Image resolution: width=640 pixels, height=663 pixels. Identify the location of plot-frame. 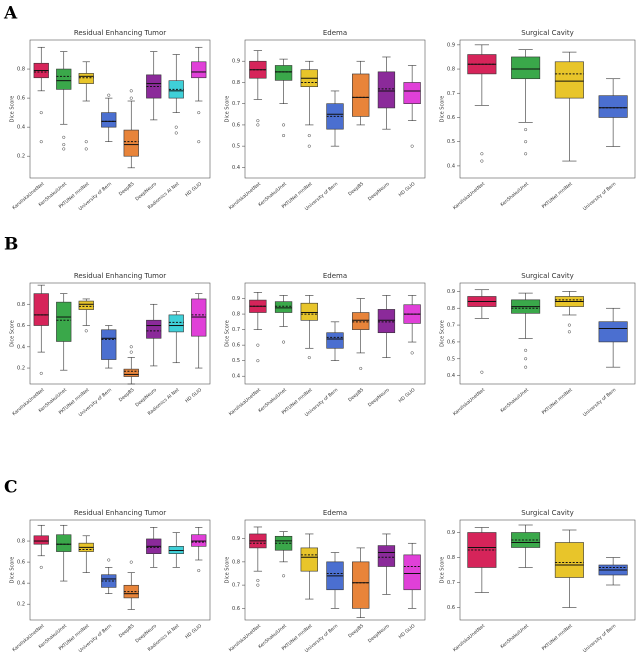
(335, 109).